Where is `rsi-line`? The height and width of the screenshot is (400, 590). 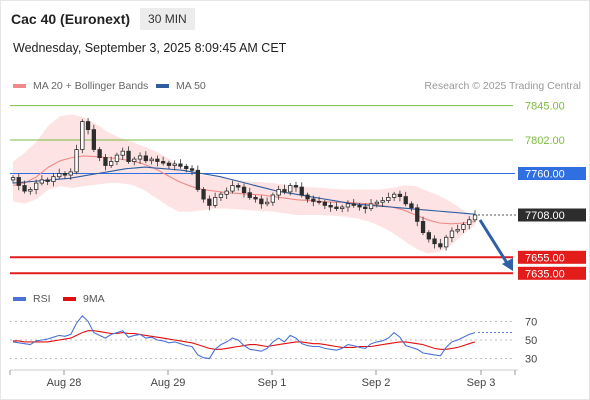 rsi-line is located at coordinates (244, 337).